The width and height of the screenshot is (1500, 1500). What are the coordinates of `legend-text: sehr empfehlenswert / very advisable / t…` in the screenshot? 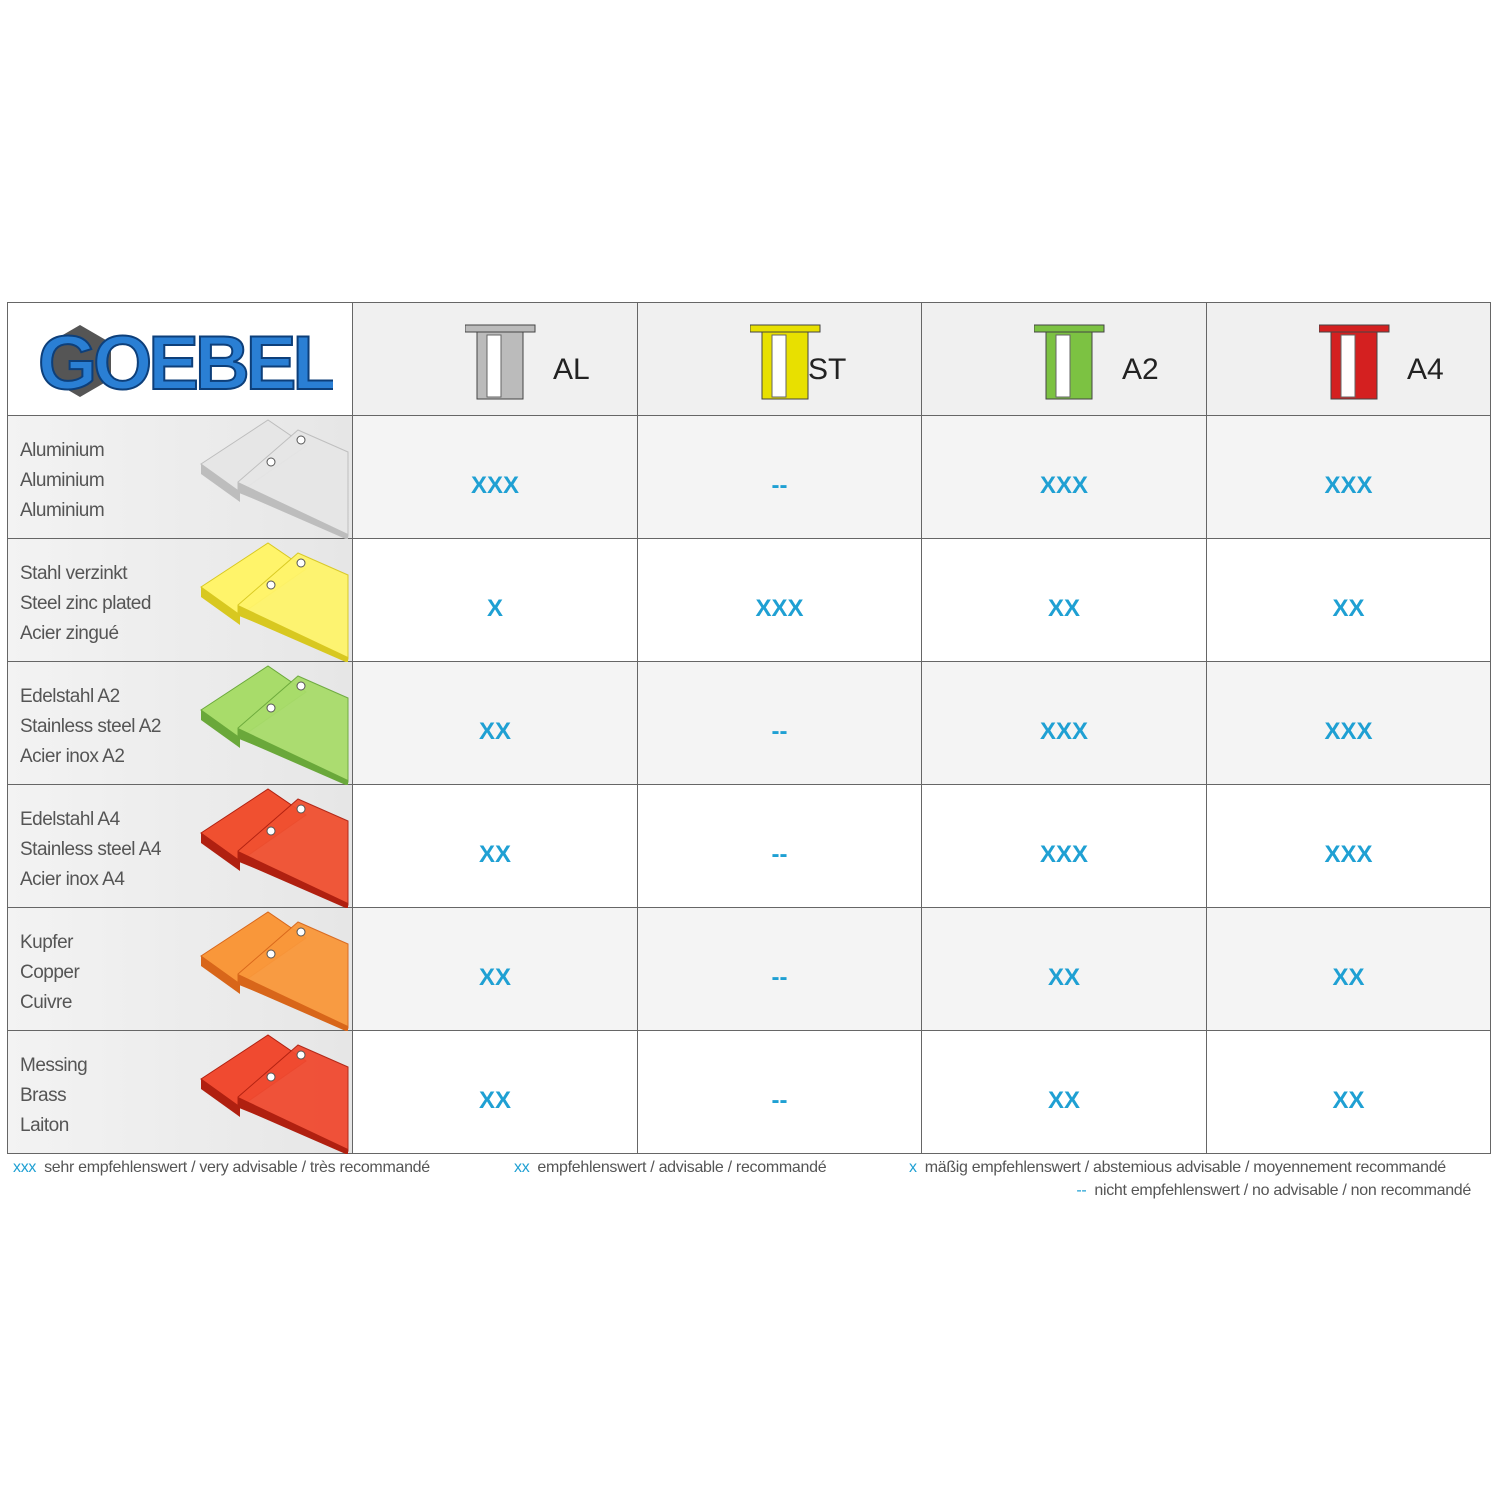 It's located at (237, 1167).